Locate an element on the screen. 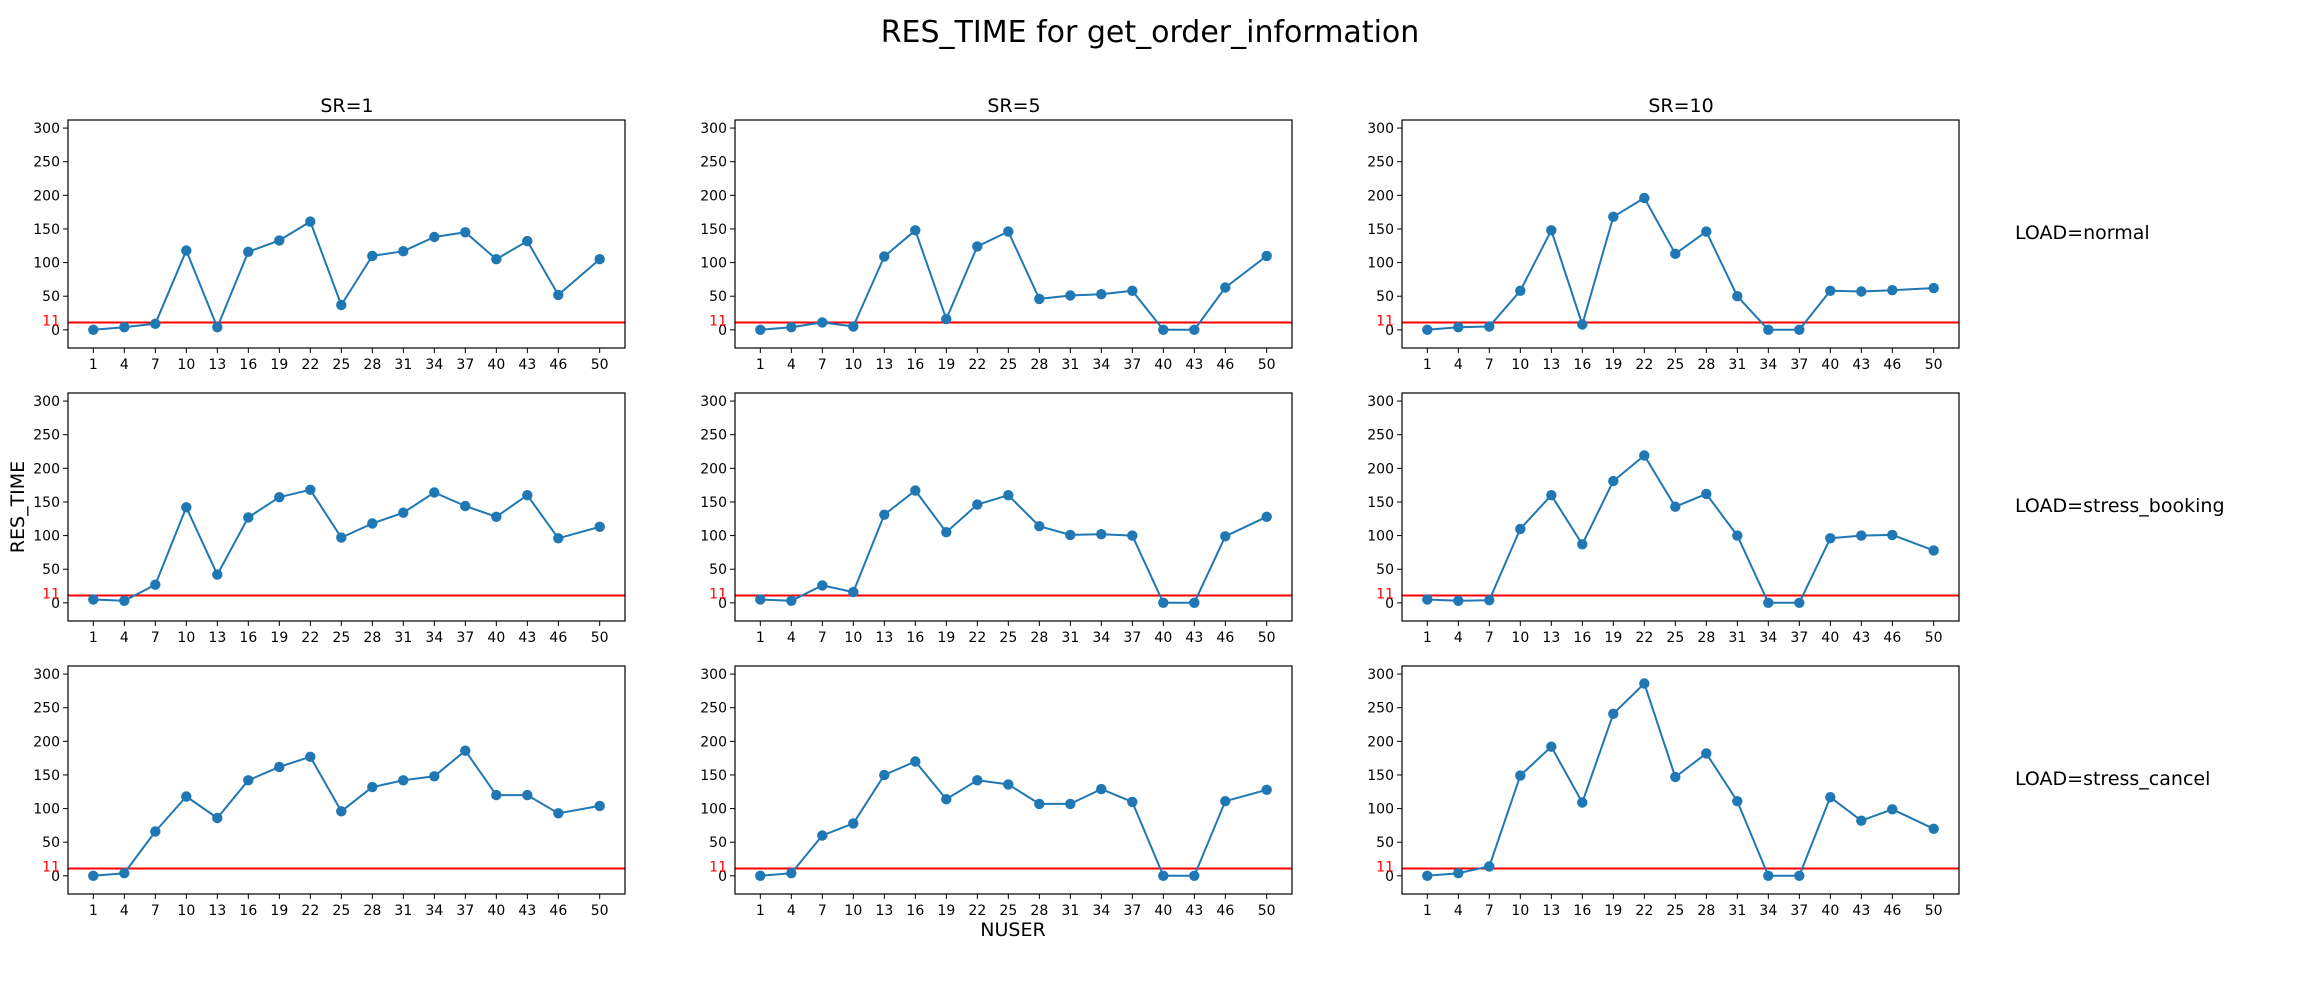  x-tick-label: 40 is located at coordinates (1830, 365).